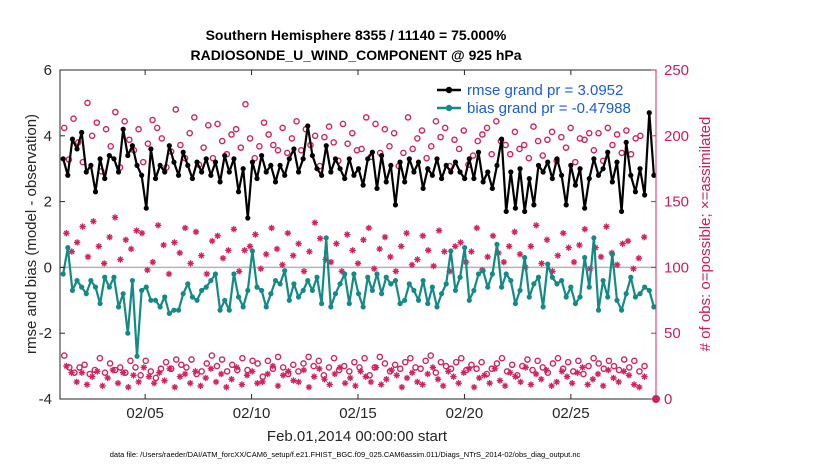  Describe the element at coordinates (48, 136) in the screenshot. I see `y-tick-label: 4` at that location.